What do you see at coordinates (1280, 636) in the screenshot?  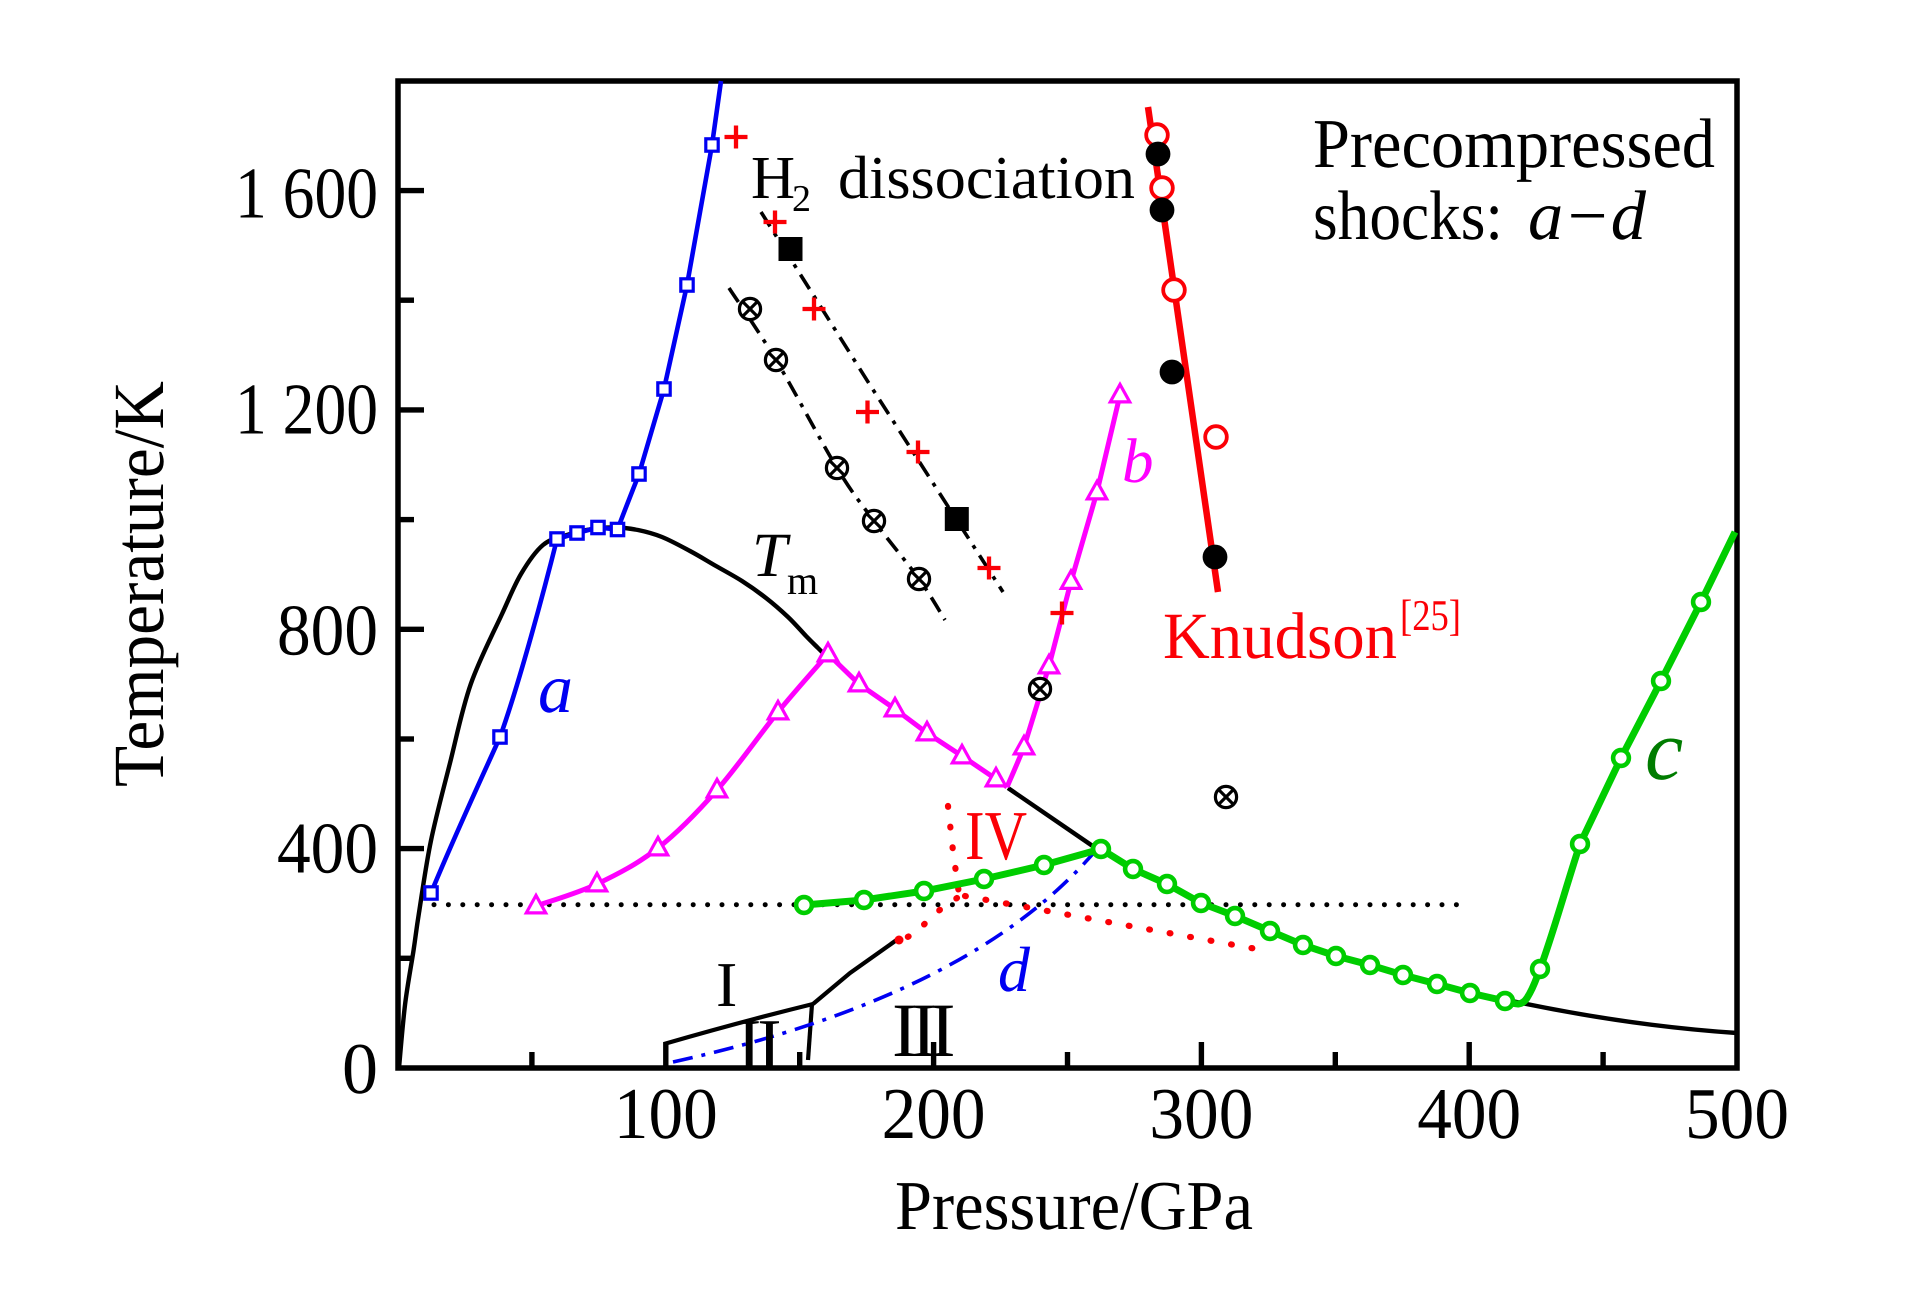 I see `svg-text: Knudson` at bounding box center [1280, 636].